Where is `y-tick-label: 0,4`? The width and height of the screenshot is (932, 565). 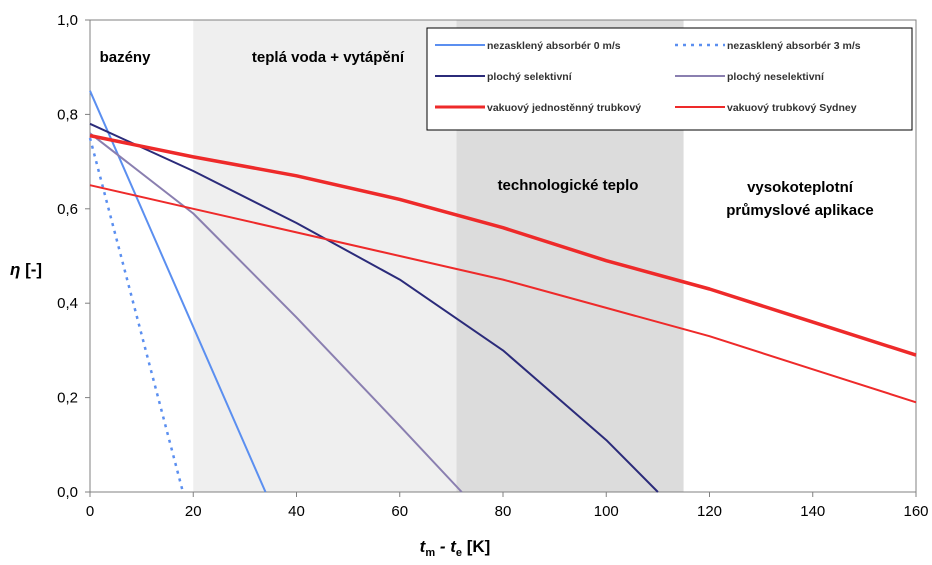 y-tick-label: 0,4 is located at coordinates (67, 303).